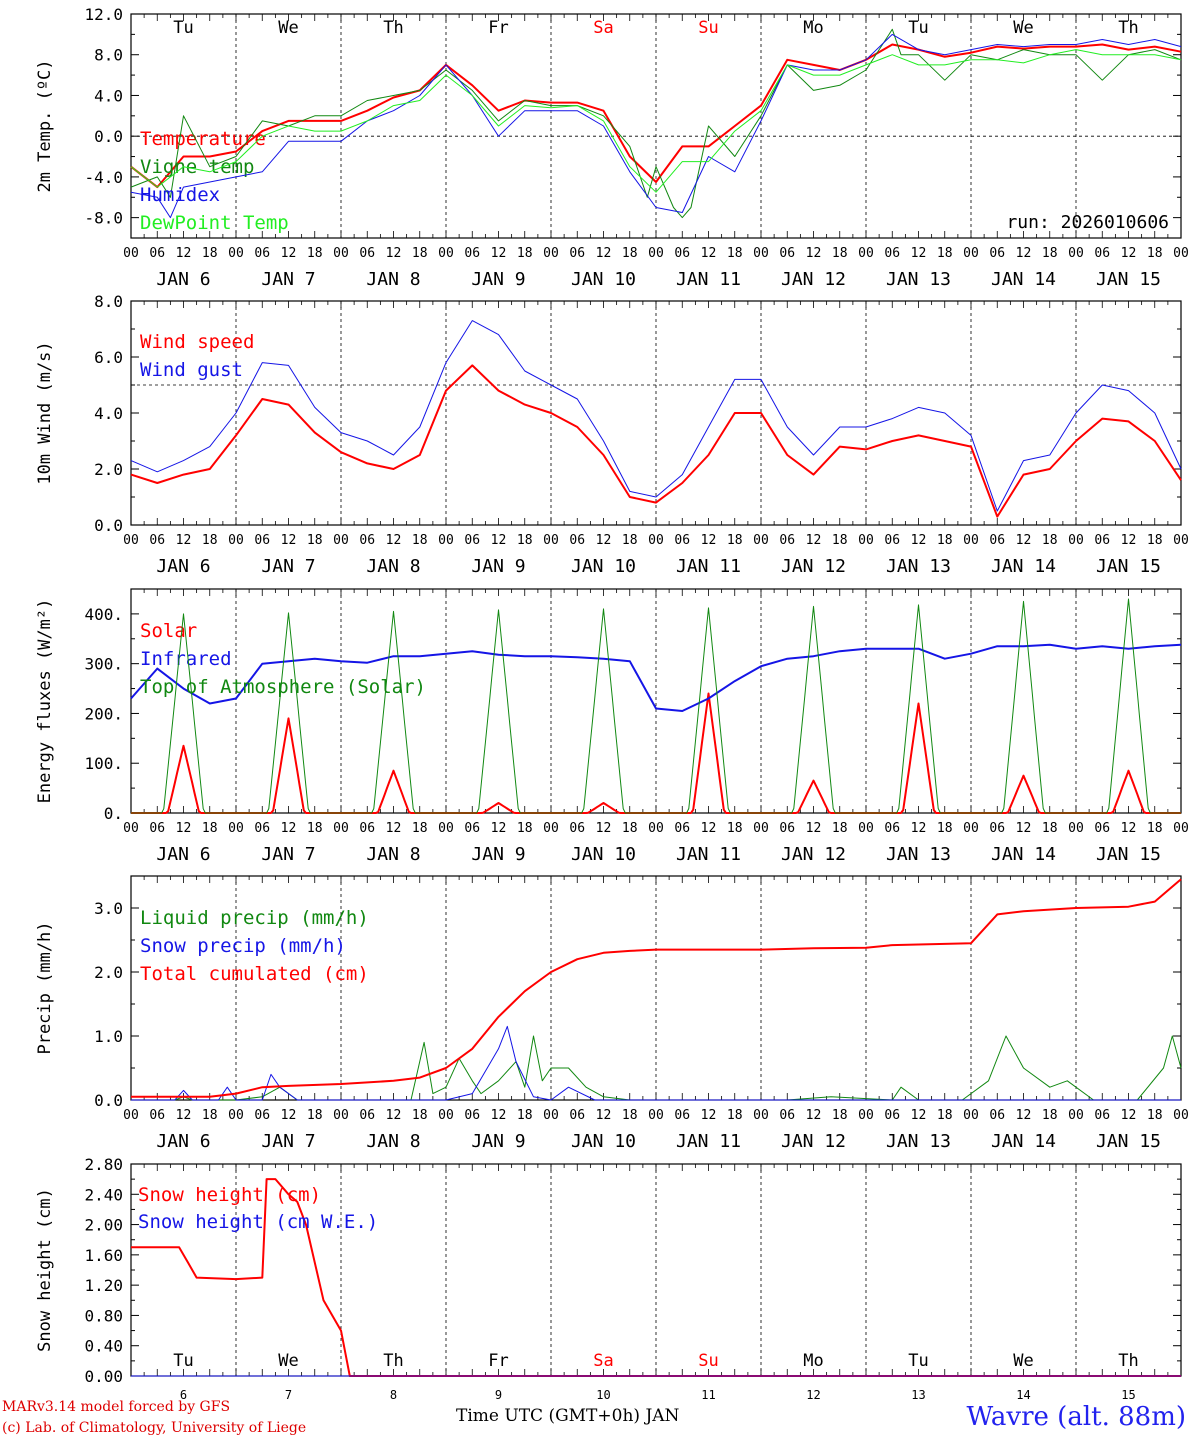 The image size is (1194, 1440). What do you see at coordinates (288, 1395) in the screenshot?
I see `day-number-label: 7` at bounding box center [288, 1395].